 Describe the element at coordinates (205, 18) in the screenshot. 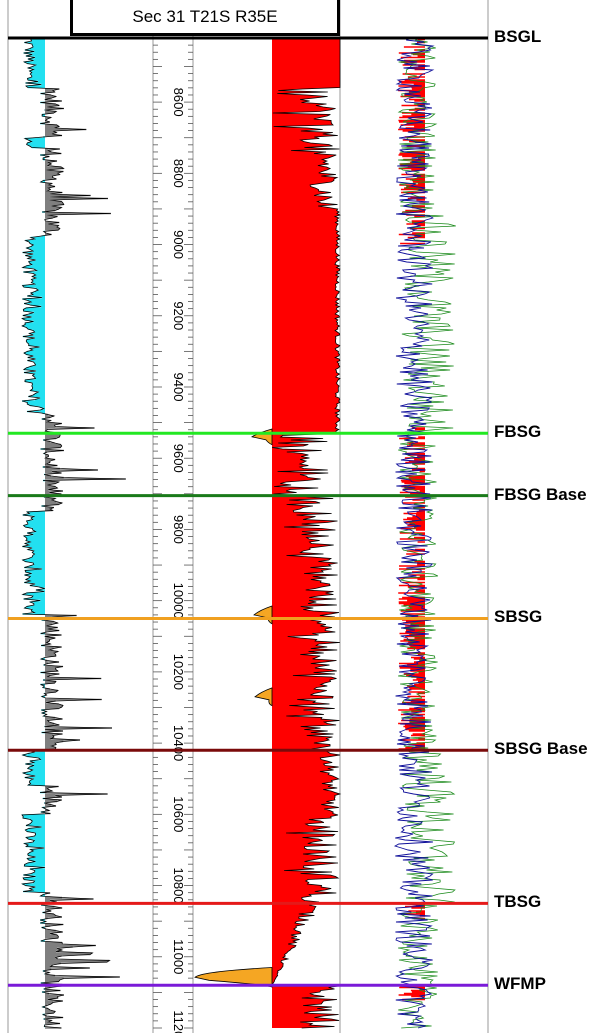

I see `well-location-label: Sec 31 T21S R35E` at that location.